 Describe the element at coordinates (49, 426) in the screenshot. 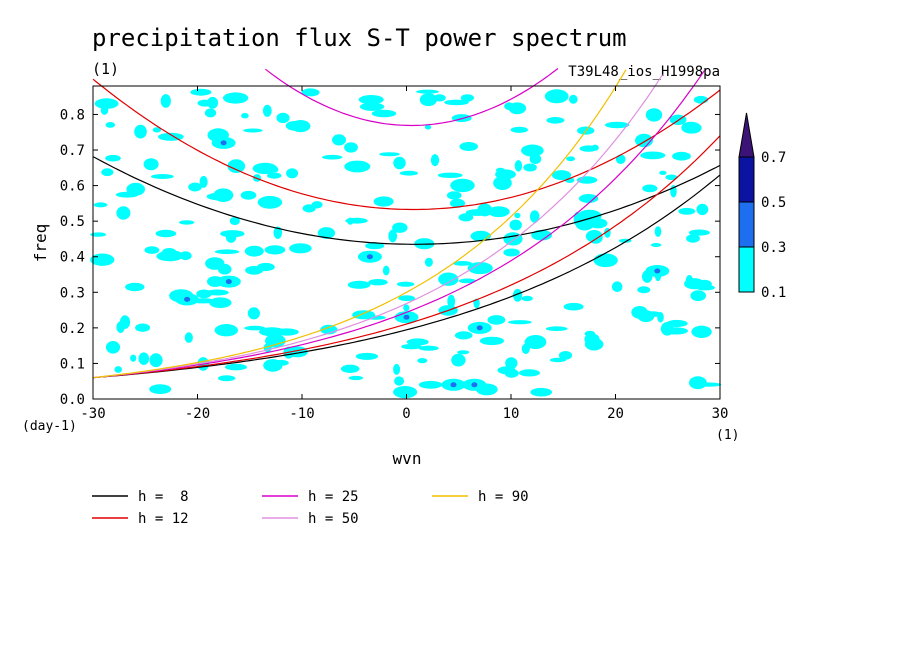

I see `y-unit-label: (day-1)` at that location.